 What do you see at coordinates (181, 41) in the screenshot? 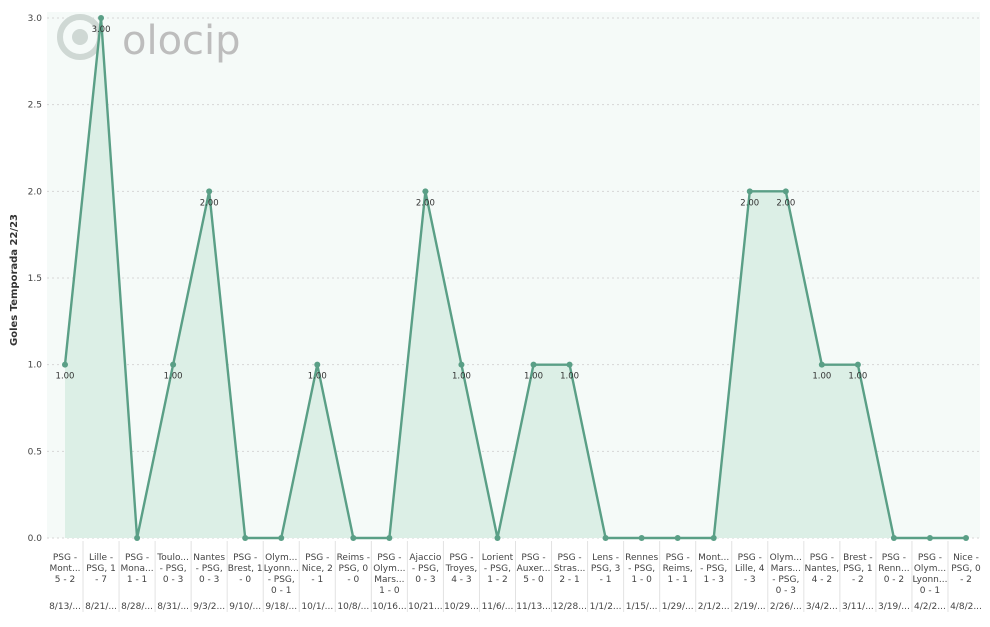
I see `logo-text: olocip` at bounding box center [181, 41].